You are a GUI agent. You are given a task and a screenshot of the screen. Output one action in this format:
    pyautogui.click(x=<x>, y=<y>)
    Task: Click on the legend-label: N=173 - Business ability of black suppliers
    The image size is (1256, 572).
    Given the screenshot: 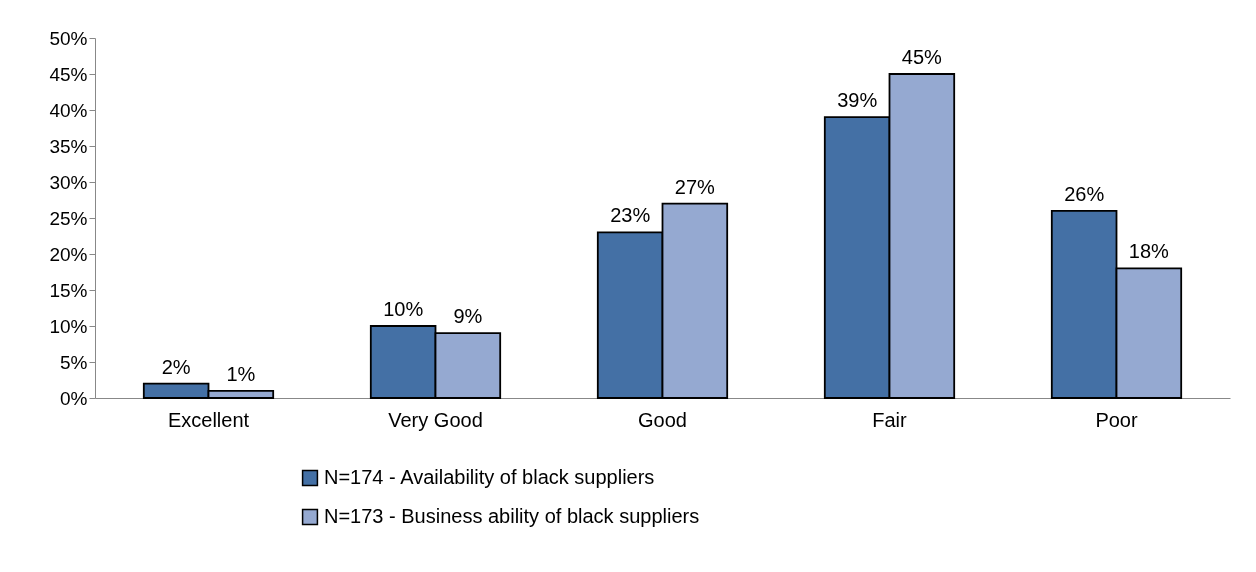 What is the action you would take?
    pyautogui.click(x=512, y=516)
    